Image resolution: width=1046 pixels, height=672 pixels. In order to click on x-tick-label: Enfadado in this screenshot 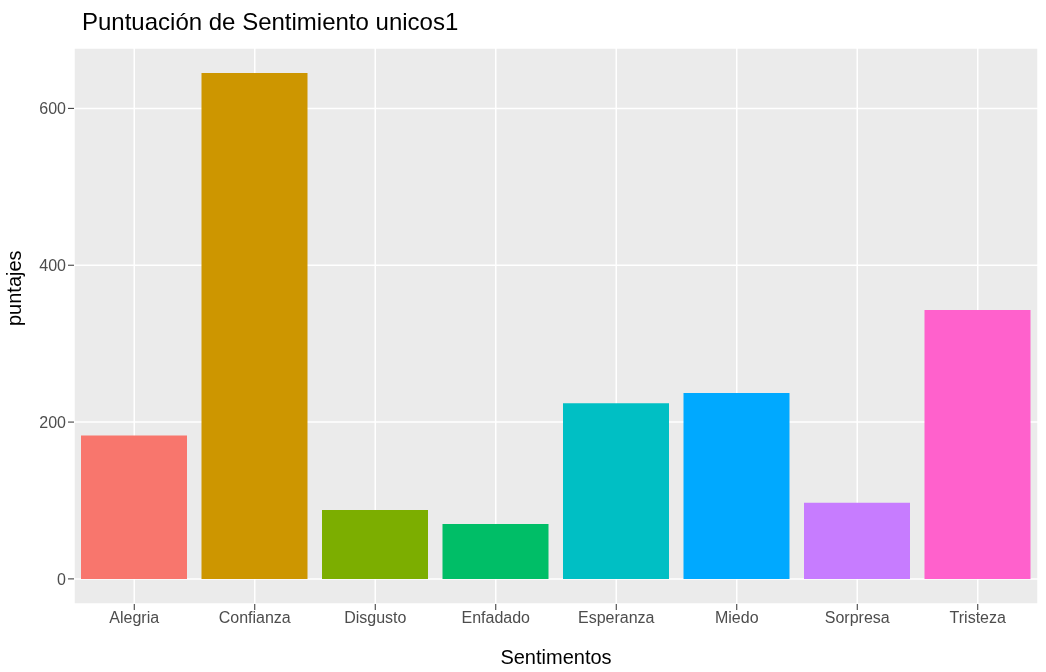, I will do `click(496, 618)`.